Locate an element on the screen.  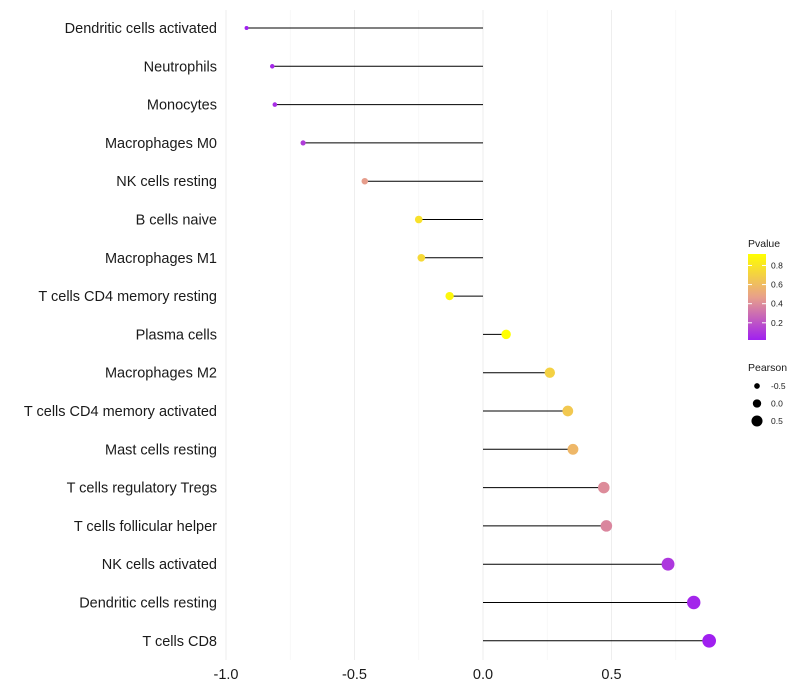
size-legend-label: -0.5 is located at coordinates (778, 386).